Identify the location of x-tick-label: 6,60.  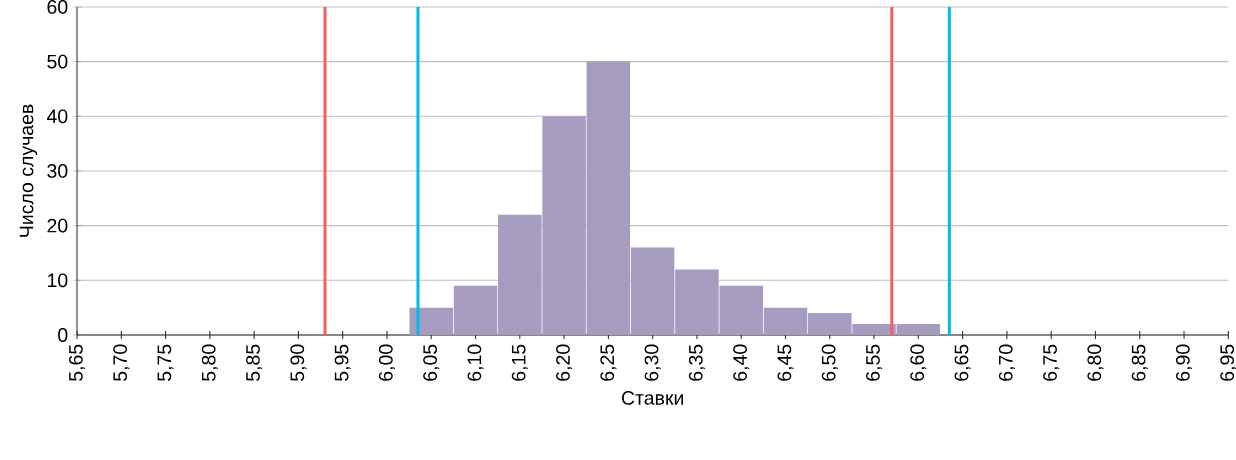
(918, 362).